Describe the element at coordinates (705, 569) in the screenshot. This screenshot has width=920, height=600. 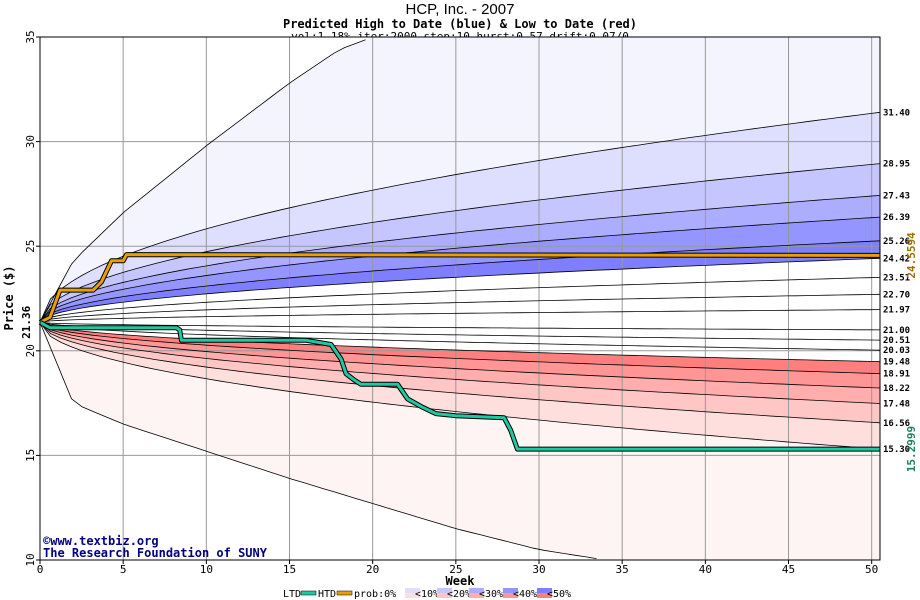
I see `x-tick-label: 40` at that location.